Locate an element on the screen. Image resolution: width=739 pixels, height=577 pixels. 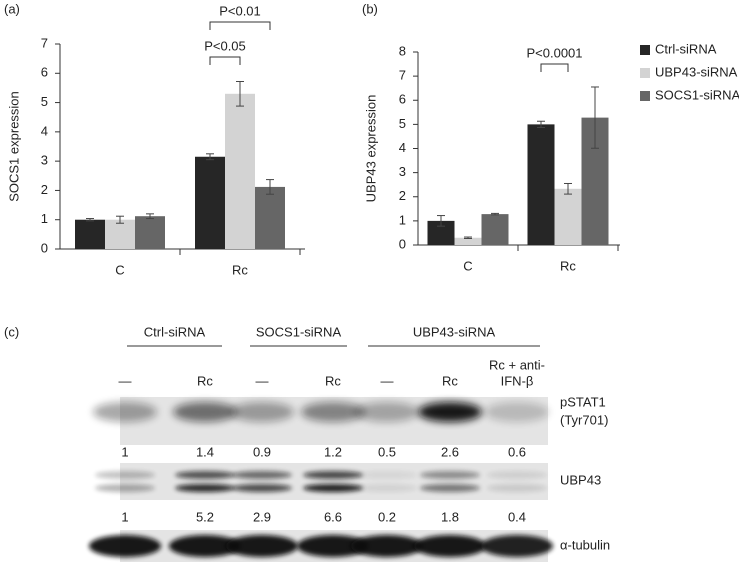
blot-strip is located at coordinates (334, 481).